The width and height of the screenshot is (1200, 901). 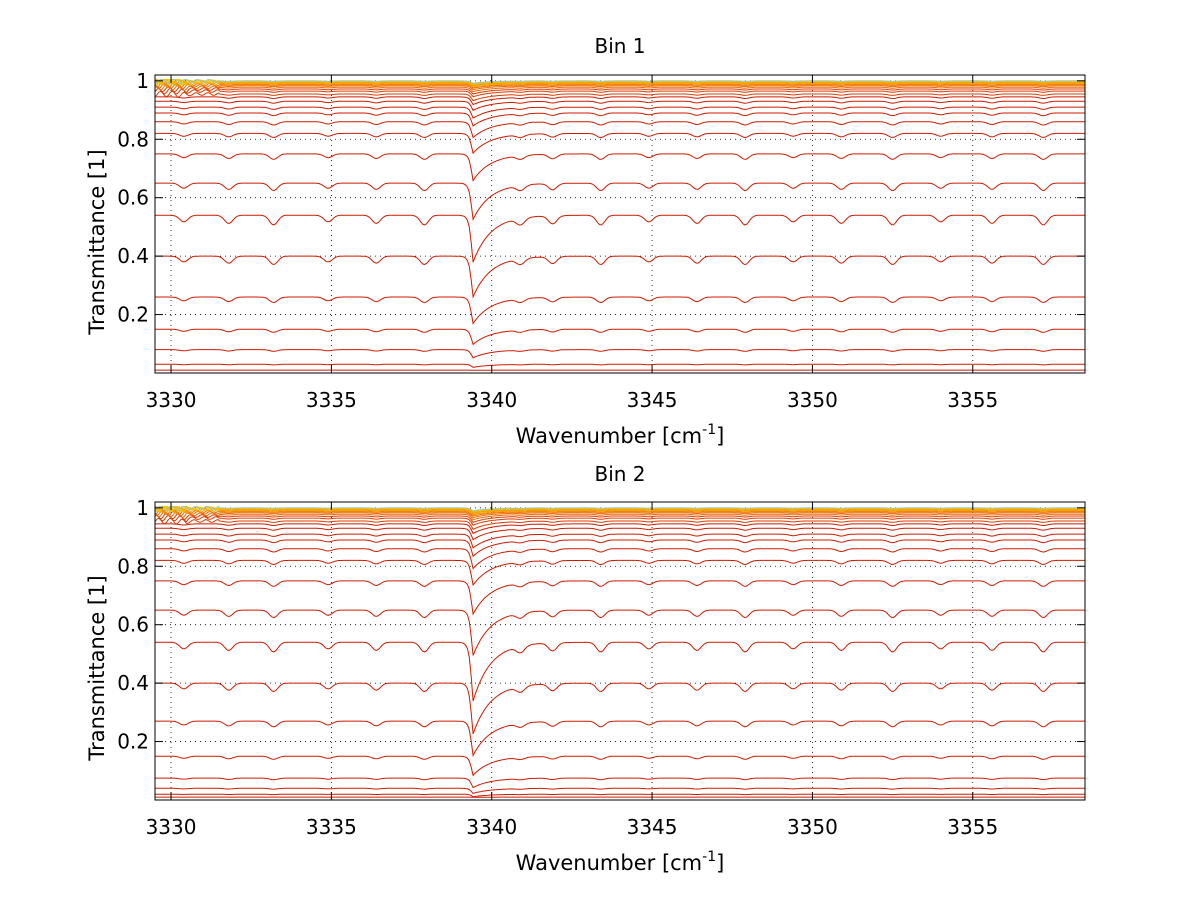 What do you see at coordinates (619, 46) in the screenshot?
I see `chart-title: Bin 1` at bounding box center [619, 46].